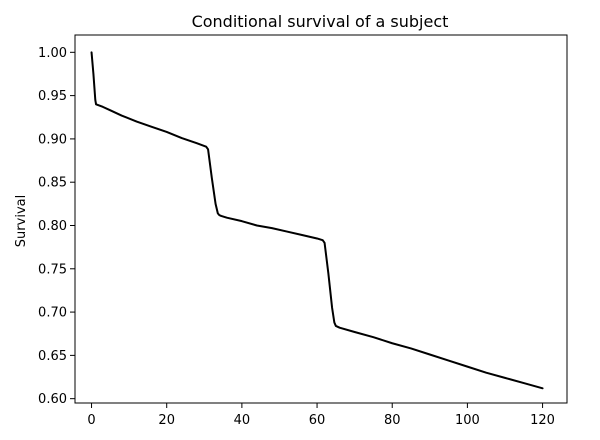 The height and width of the screenshot is (440, 600). I want to click on chart-title: Conditional survival of a subject, so click(320, 21).